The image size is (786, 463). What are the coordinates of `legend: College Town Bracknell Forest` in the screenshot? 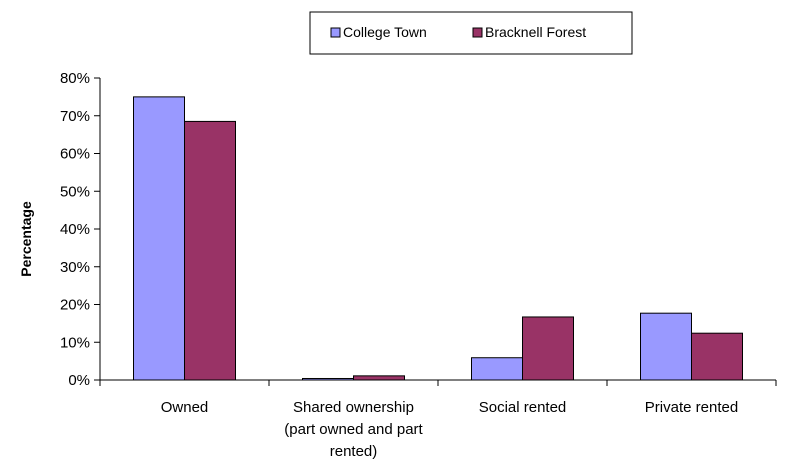 It's located at (471, 33).